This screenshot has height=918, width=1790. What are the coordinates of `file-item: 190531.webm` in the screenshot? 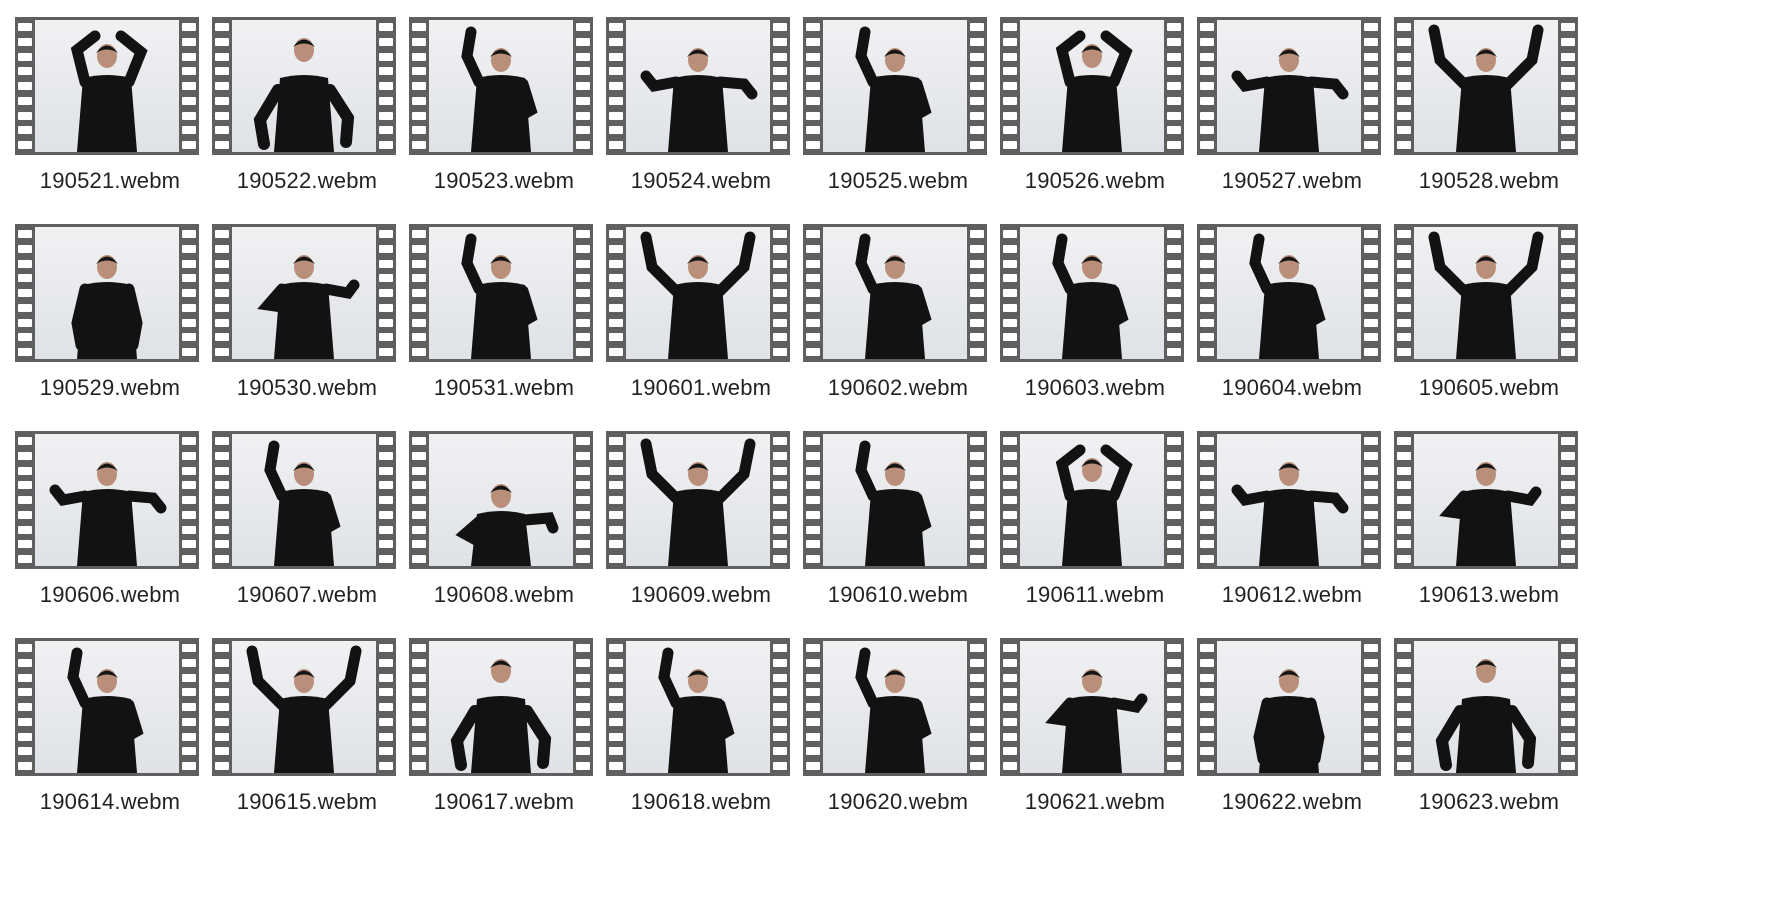 It's located at (499, 307).